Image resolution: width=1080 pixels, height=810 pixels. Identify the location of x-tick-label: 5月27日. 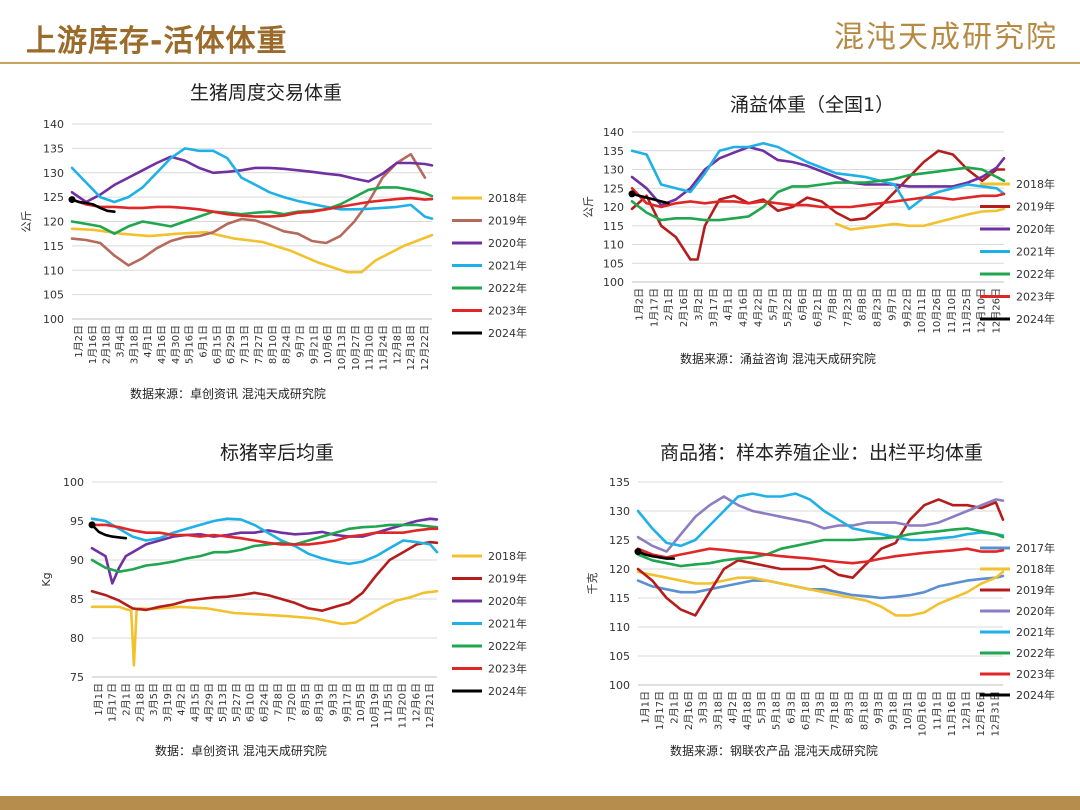
(237, 702).